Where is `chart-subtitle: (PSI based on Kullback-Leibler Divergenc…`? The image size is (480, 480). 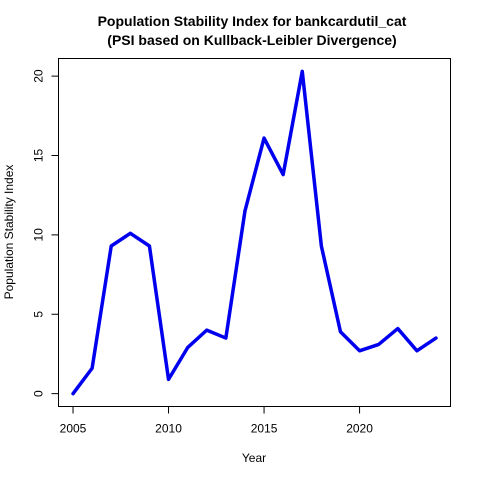 chart-subtitle: (PSI based on Kullback-Leibler Divergenc… is located at coordinates (251, 40).